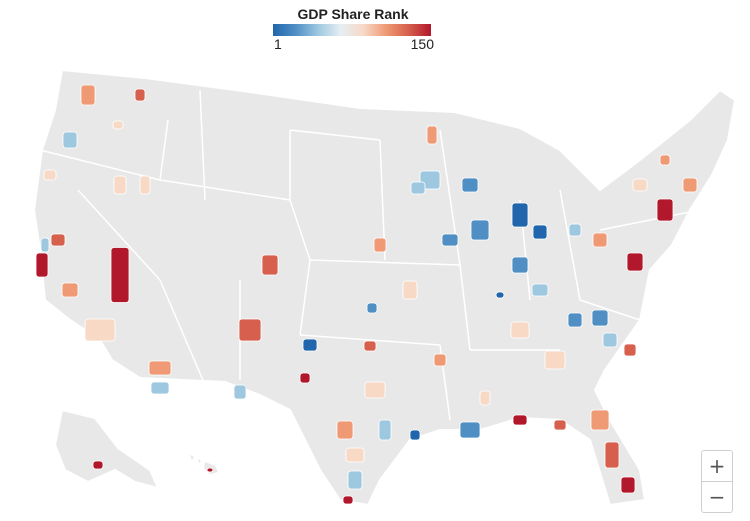 Image resolution: width=750 pixels, height=521 pixels. I want to click on plus-icon: +, so click(717, 466).